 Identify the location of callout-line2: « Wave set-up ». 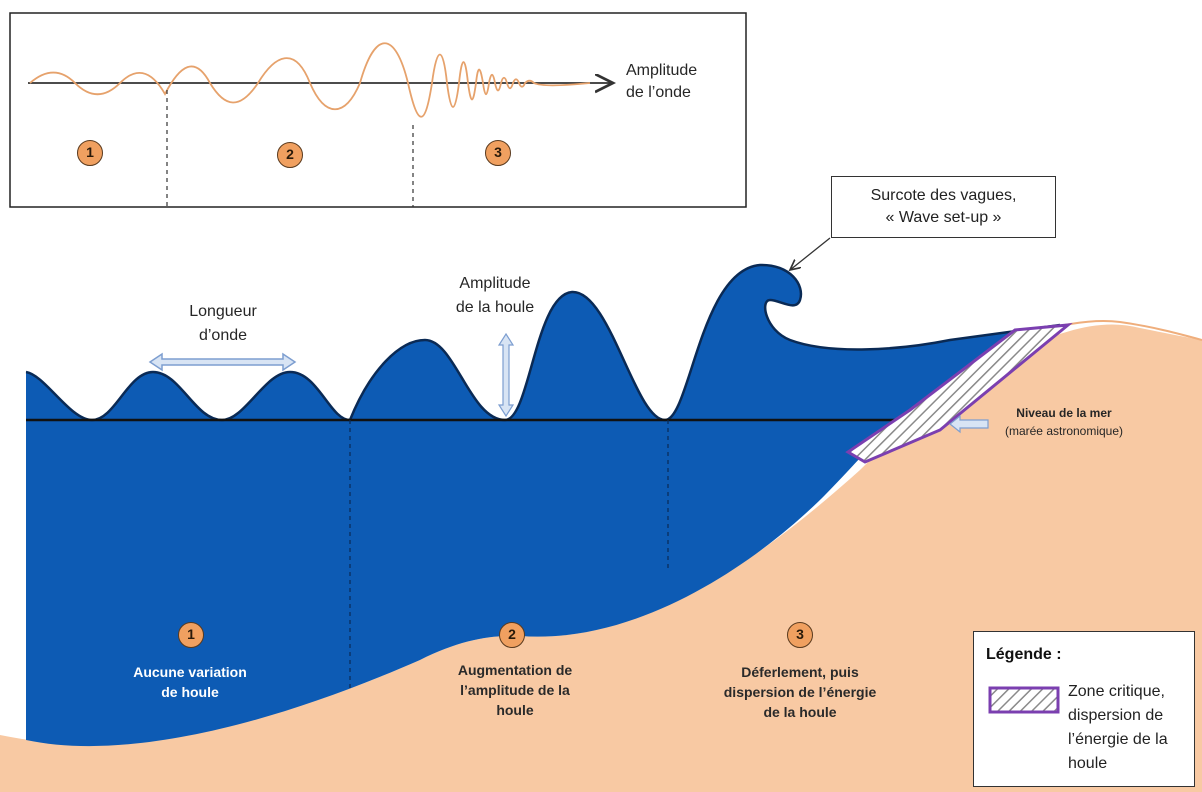
(943, 217).